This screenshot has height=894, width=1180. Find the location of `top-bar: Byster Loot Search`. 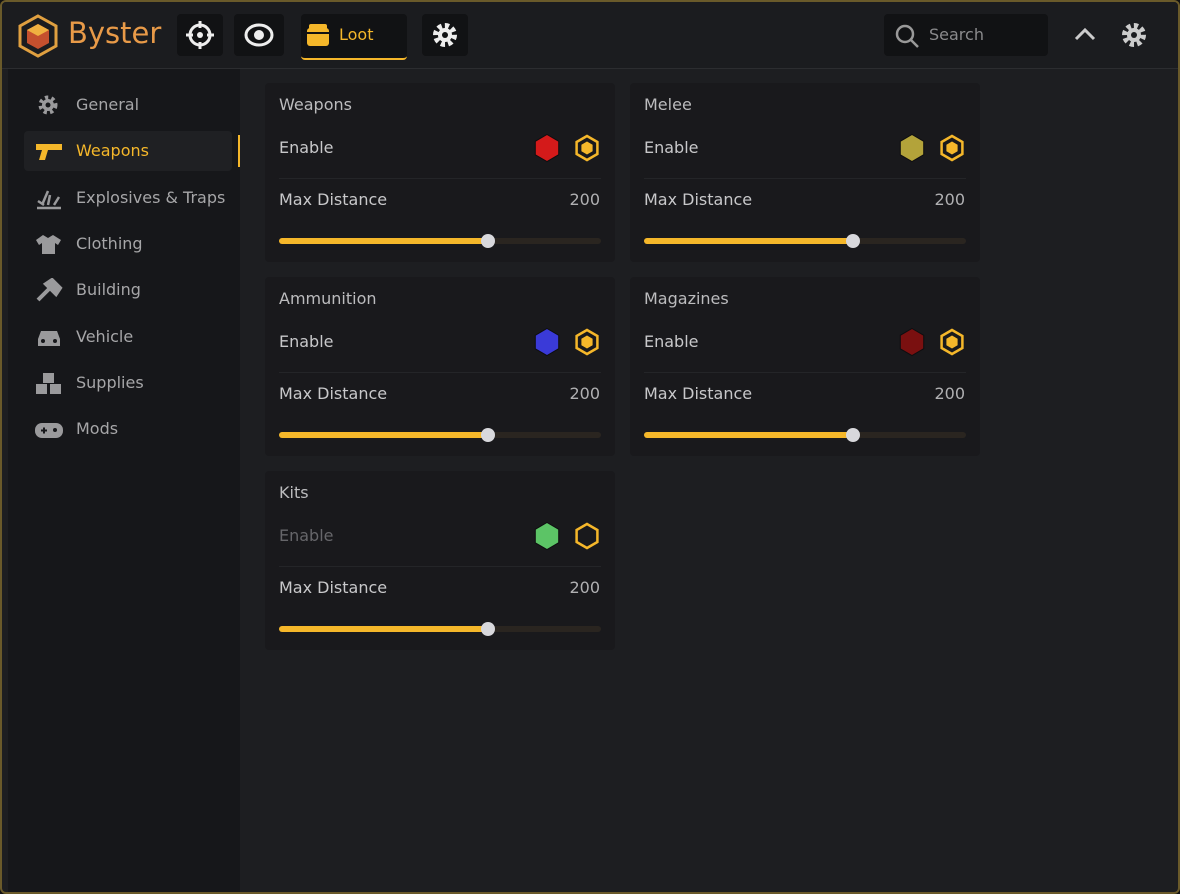

top-bar: Byster Loot Search is located at coordinates (590, 35).